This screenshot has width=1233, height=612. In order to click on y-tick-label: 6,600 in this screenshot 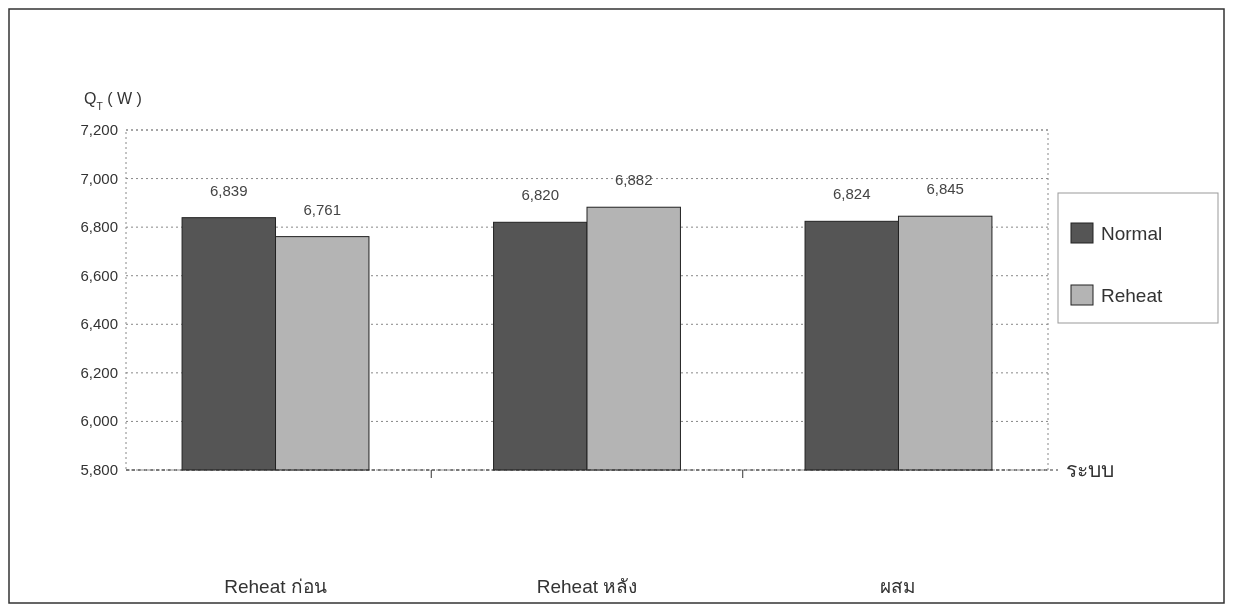, I will do `click(99, 275)`.